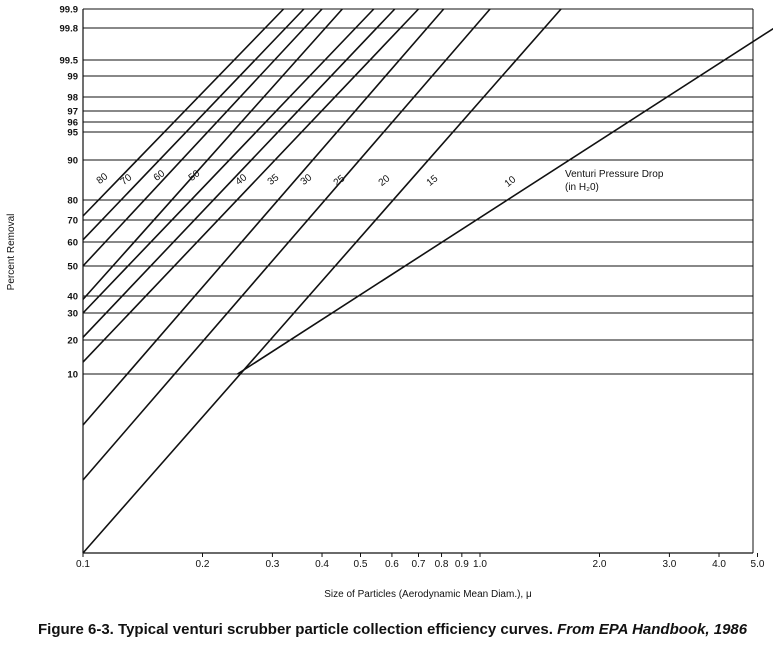 The image size is (773, 660). I want to click on series-label-70: 70, so click(127, 180).